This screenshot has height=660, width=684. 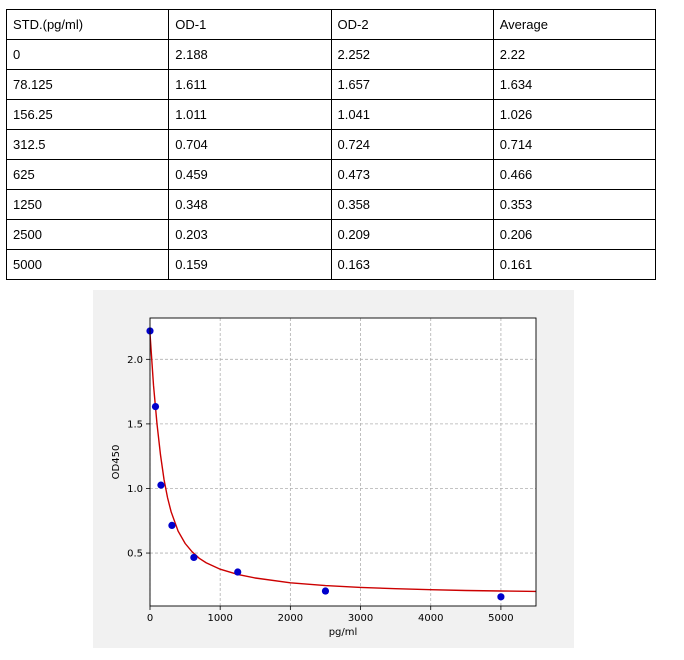 What do you see at coordinates (574, 24) in the screenshot?
I see `column-header-average: Average` at bounding box center [574, 24].